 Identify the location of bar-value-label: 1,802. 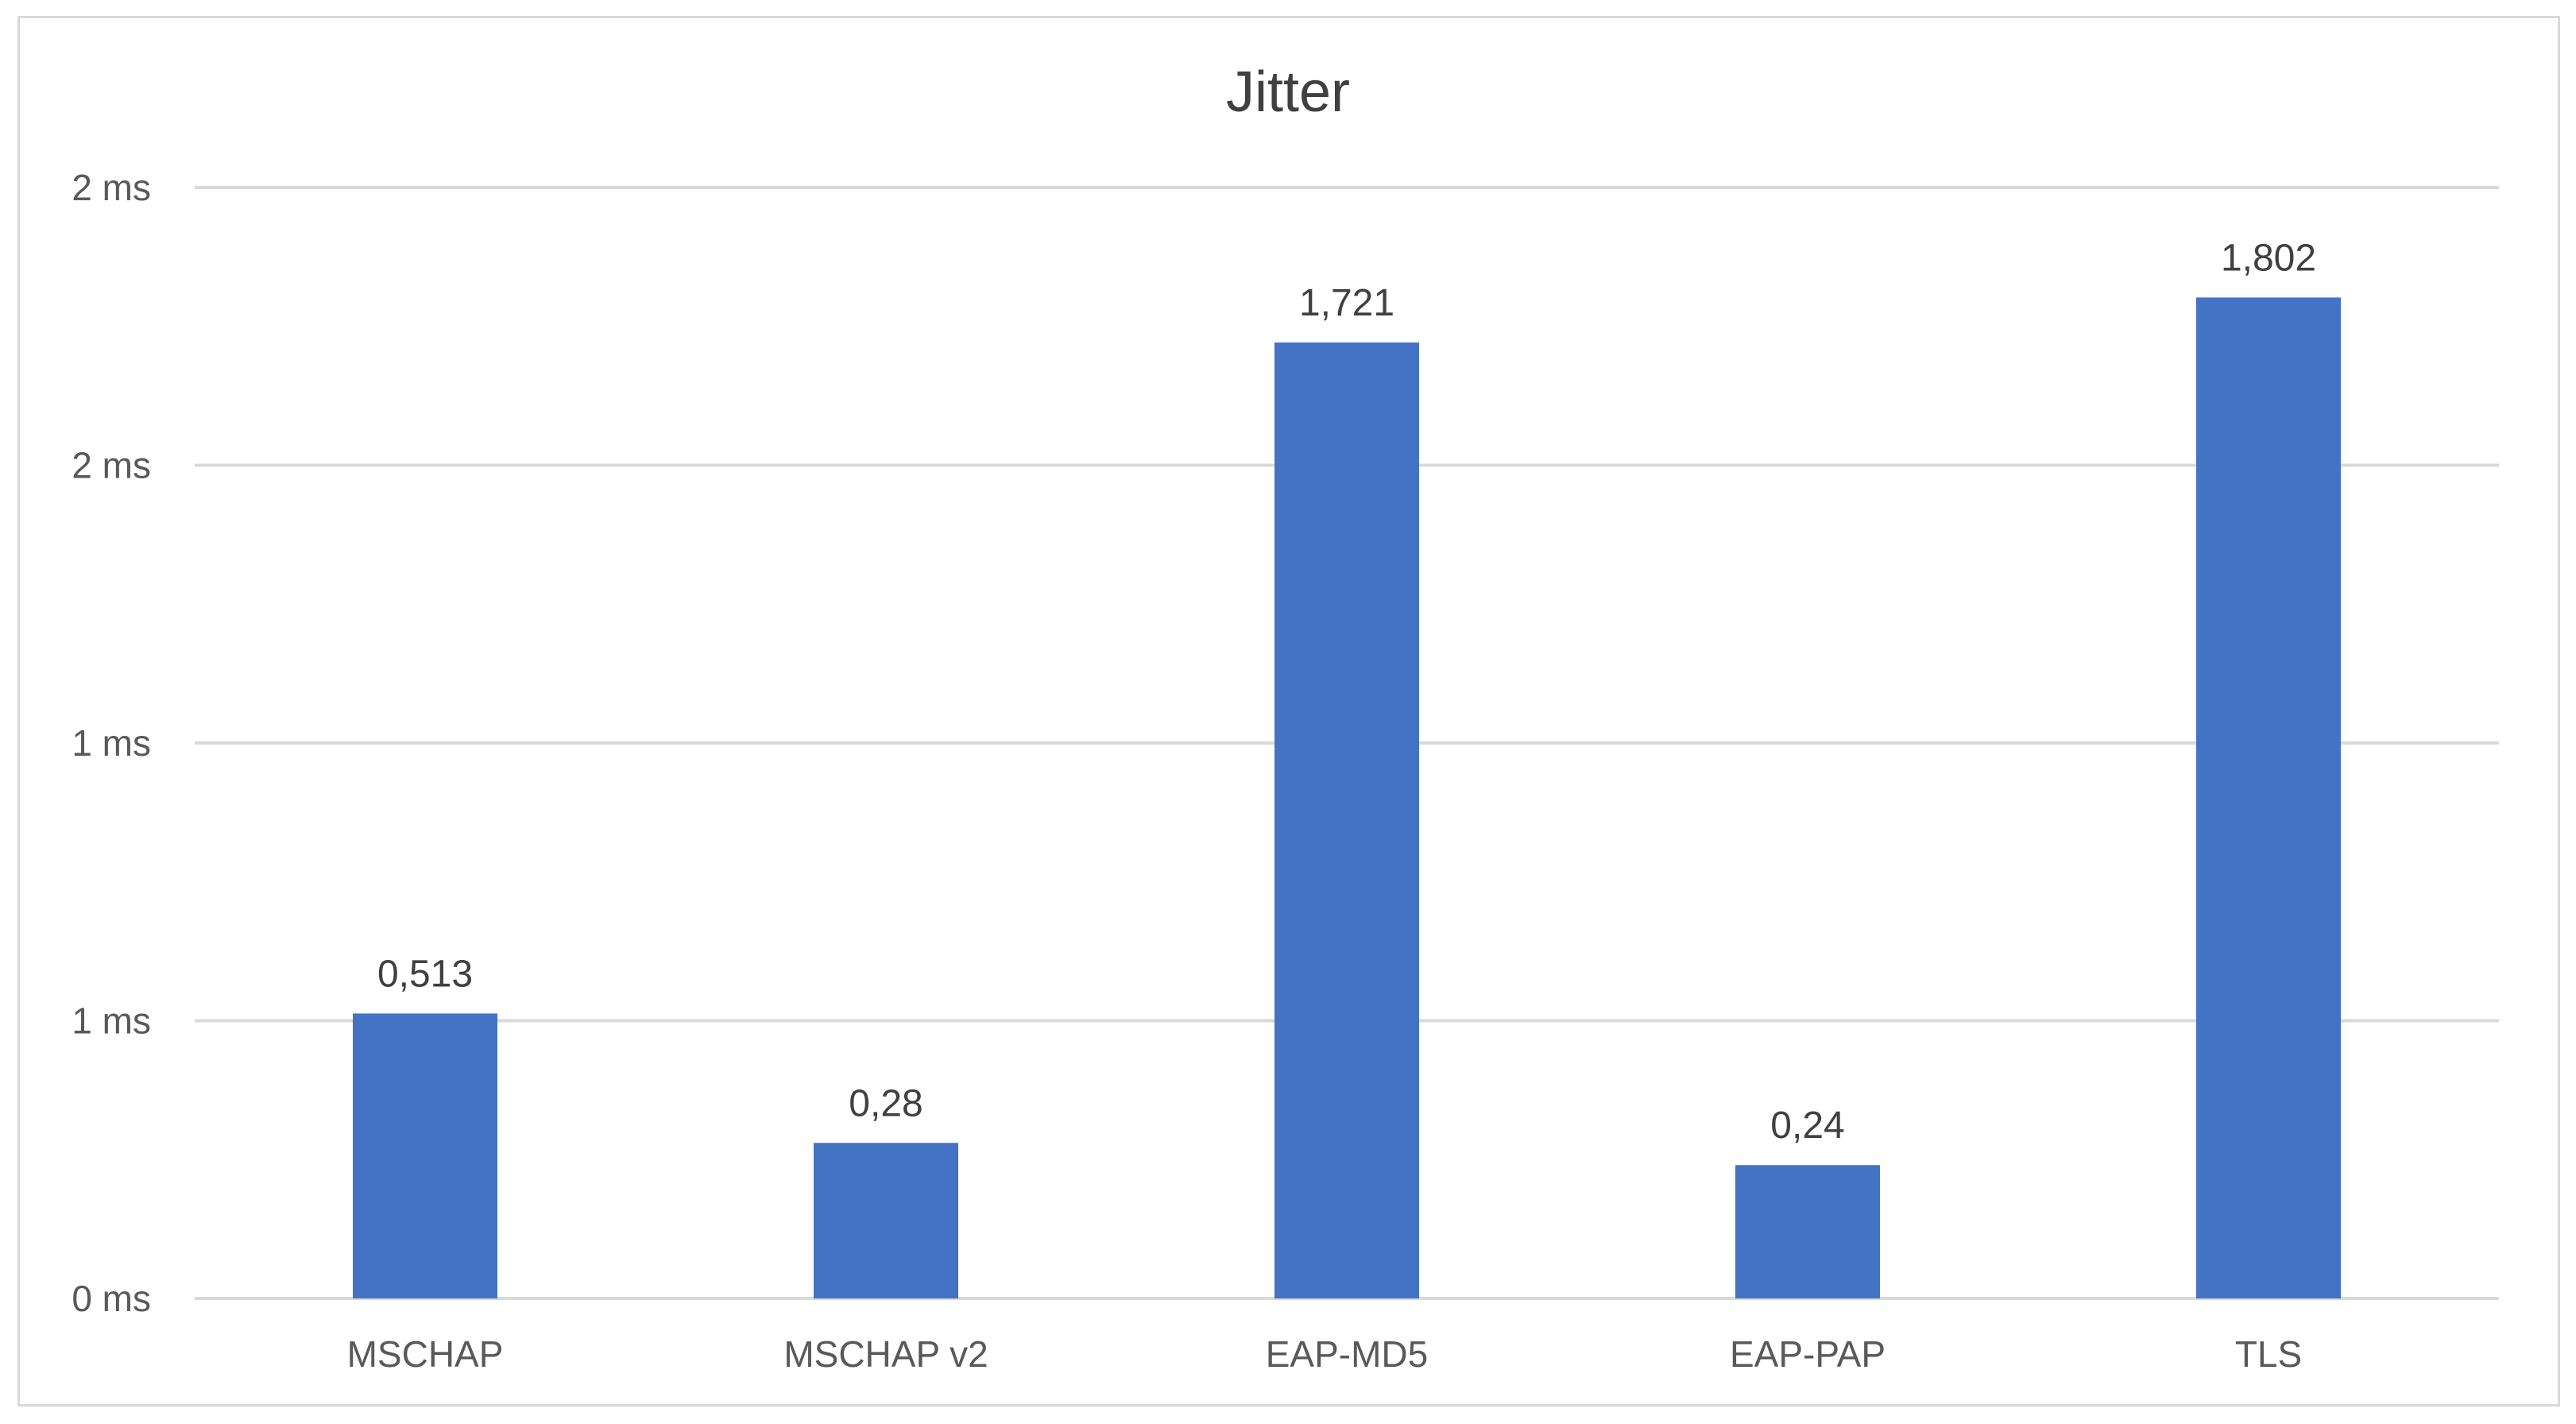
(2268, 258).